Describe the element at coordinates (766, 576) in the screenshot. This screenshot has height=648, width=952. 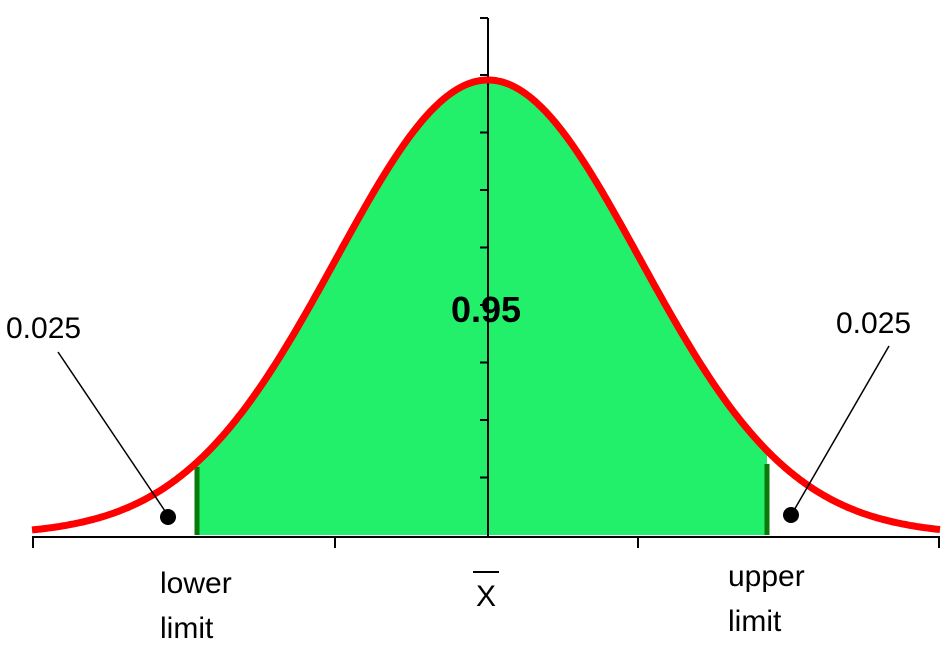
I see `upper-limit-label-line1: upper` at that location.